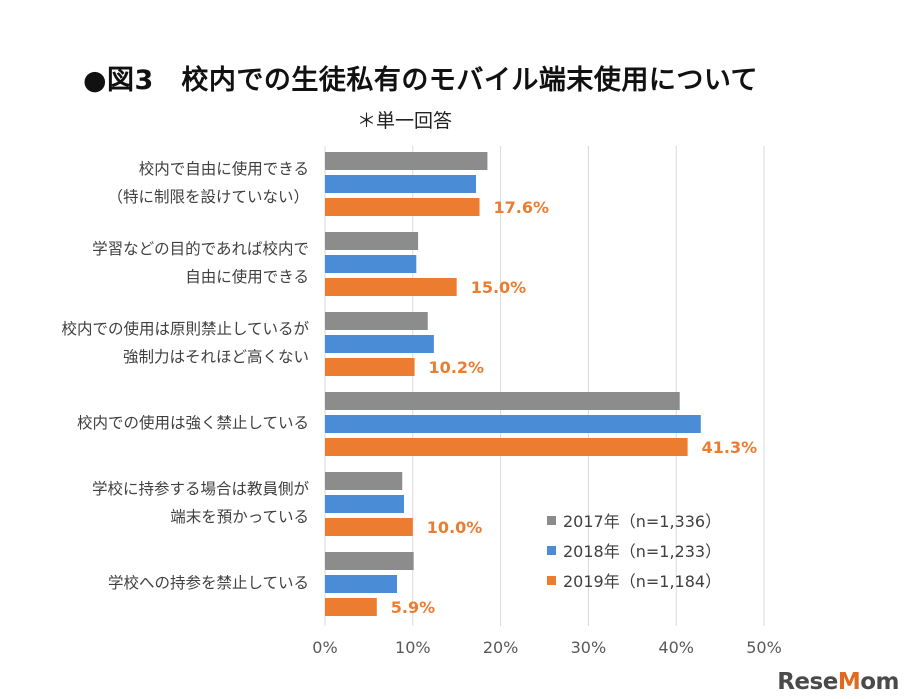 This screenshot has height=699, width=913. What do you see at coordinates (192, 423) in the screenshot?
I see `category-label-line: 校内での使用は強く禁止している` at bounding box center [192, 423].